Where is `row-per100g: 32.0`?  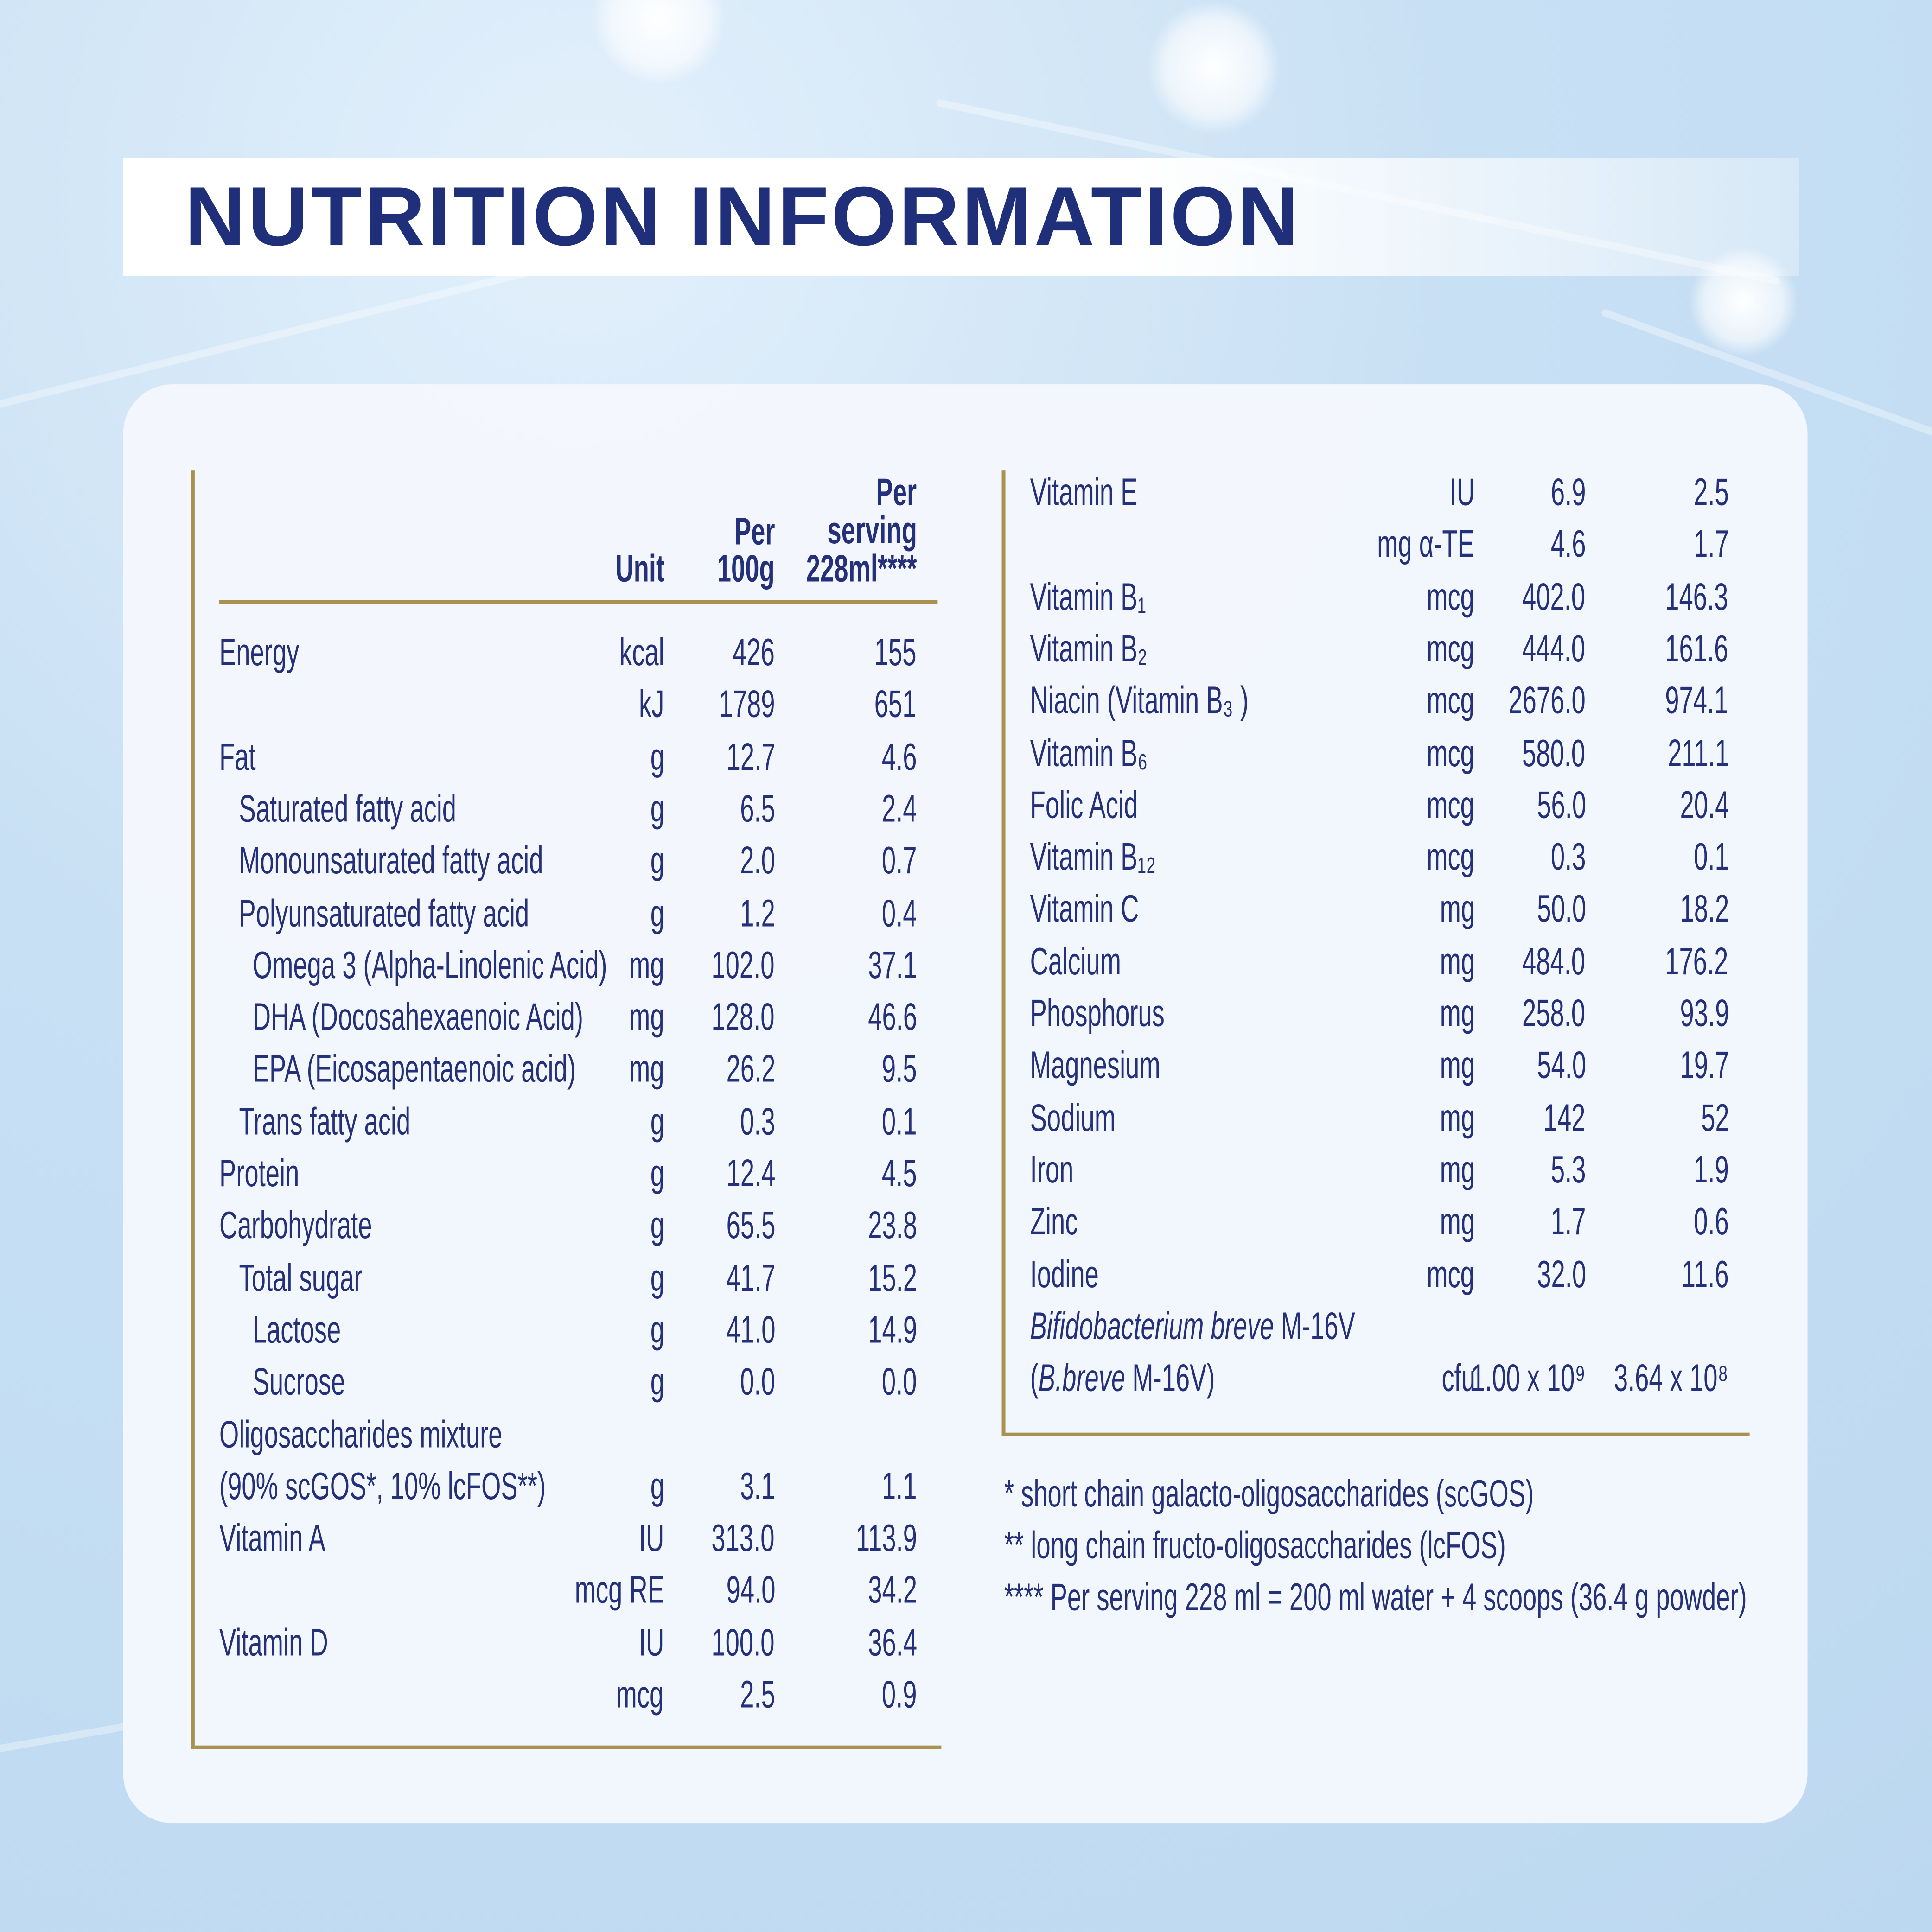
row-per100g: 32.0 is located at coordinates (1561, 1274).